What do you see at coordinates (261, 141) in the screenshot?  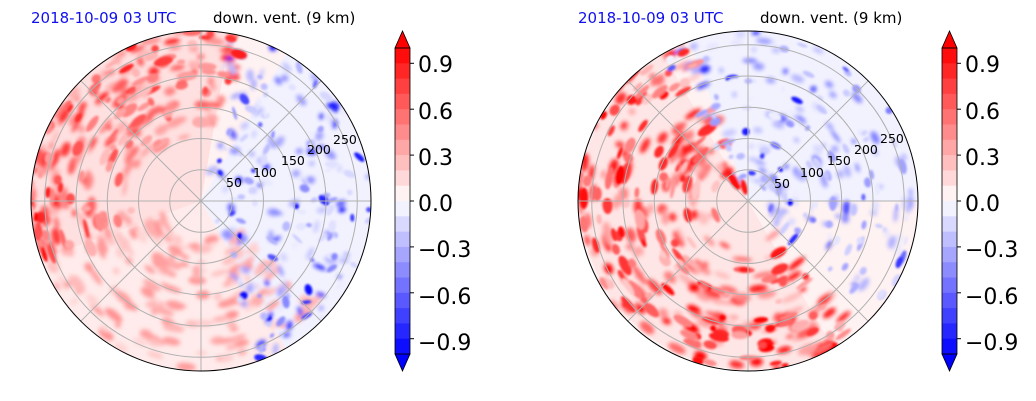 I see `angular-gridline` at bounding box center [261, 141].